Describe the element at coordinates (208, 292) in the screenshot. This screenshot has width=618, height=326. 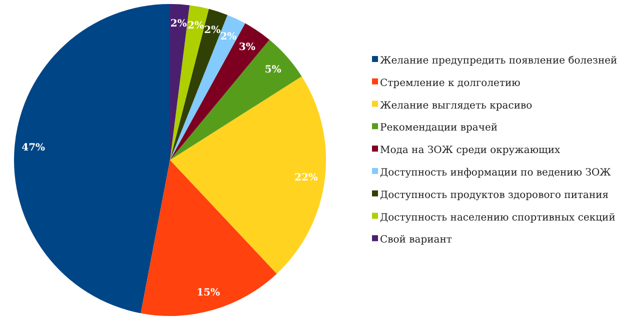
I see `data-label: 15%` at that location.